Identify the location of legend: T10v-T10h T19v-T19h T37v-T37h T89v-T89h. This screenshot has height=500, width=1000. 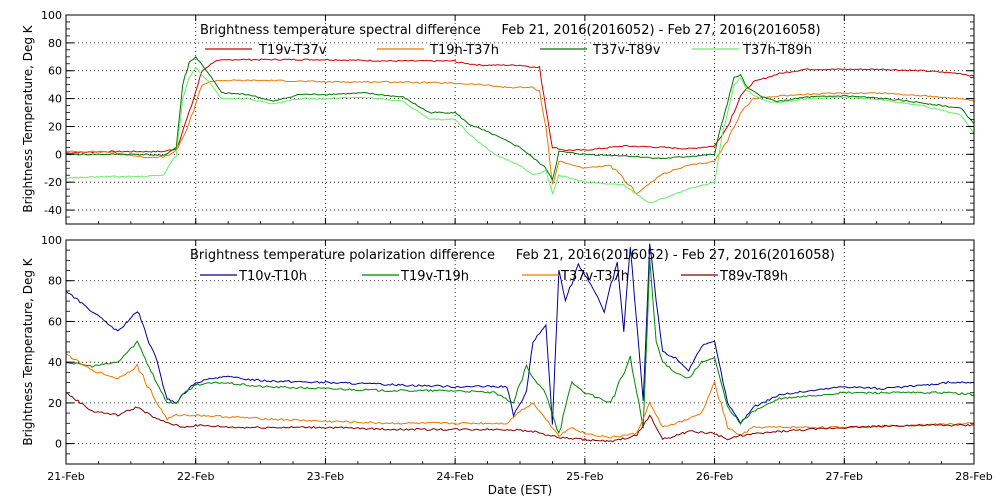
(494, 276).